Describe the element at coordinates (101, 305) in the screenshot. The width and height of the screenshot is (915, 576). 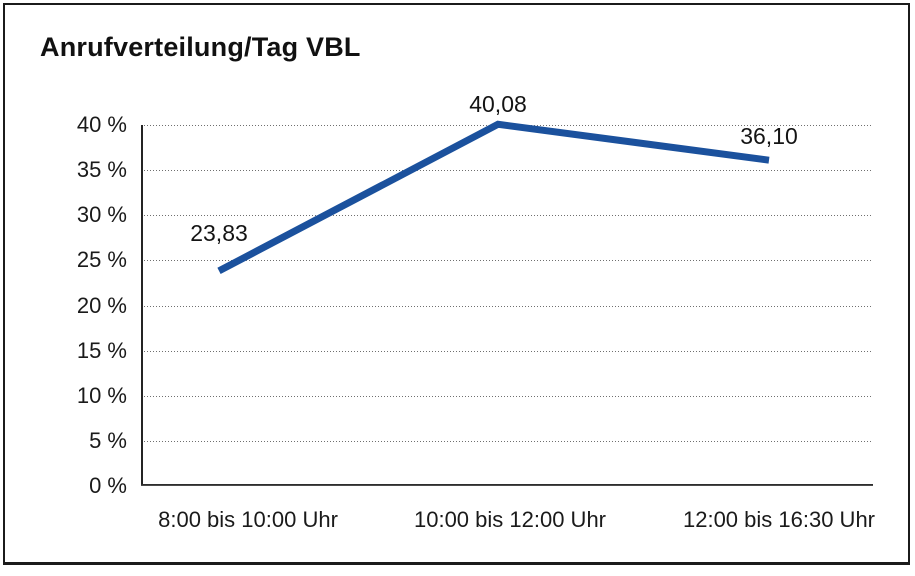
I see `y-axis-tick-label: 20 %` at that location.